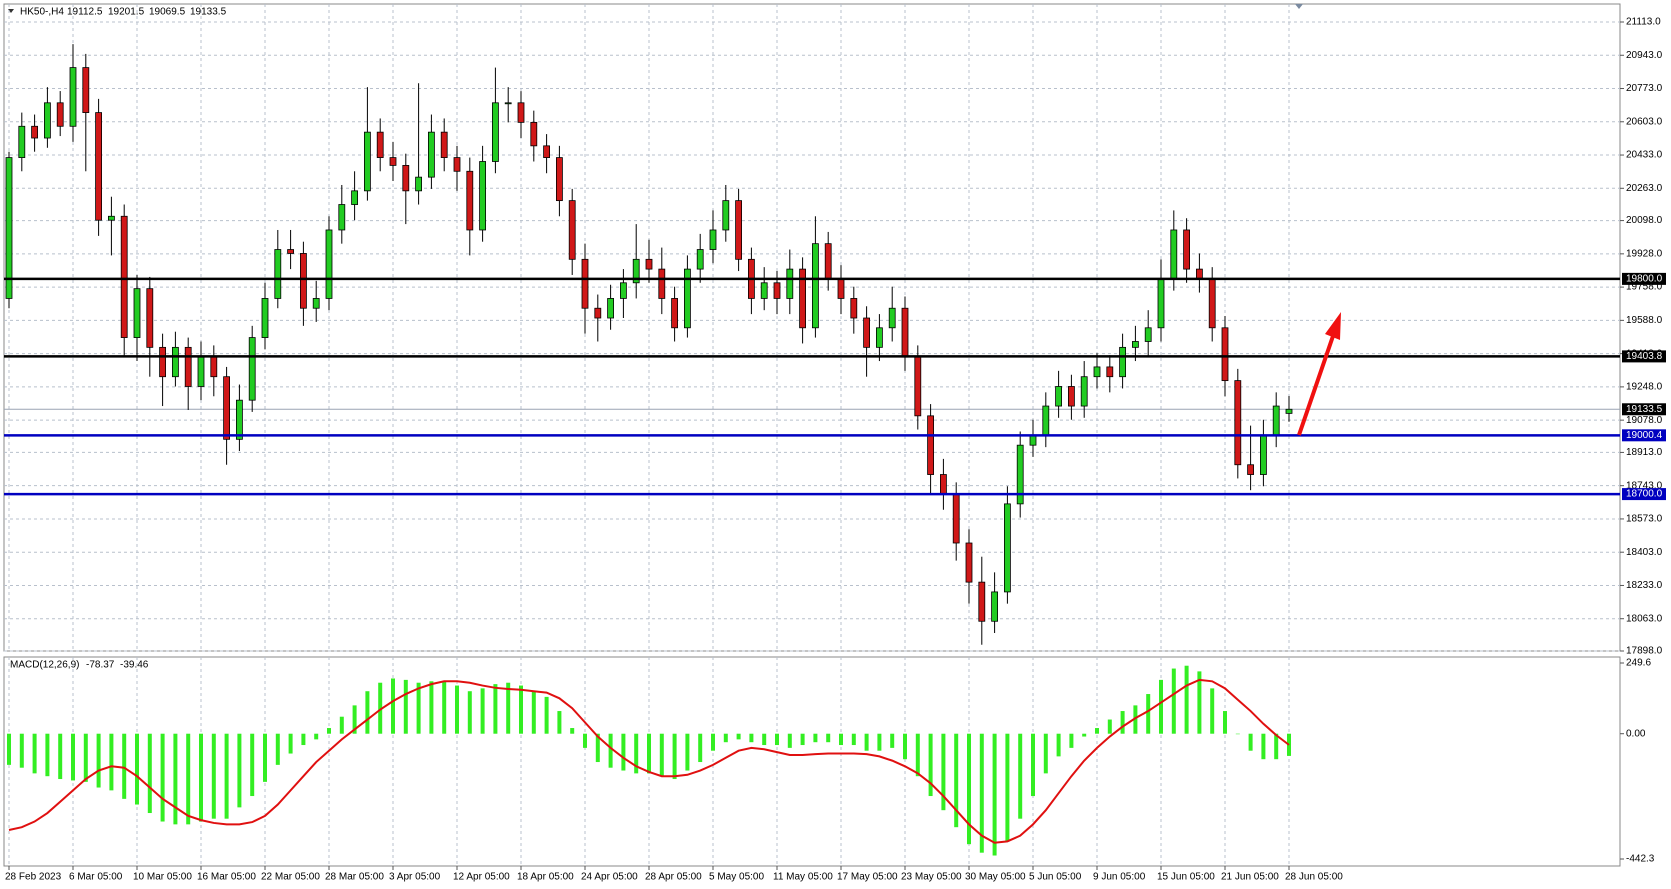 The image size is (1671, 889). What do you see at coordinates (33, 877) in the screenshot?
I see `x-tick-label: 28 Feb 2023` at bounding box center [33, 877].